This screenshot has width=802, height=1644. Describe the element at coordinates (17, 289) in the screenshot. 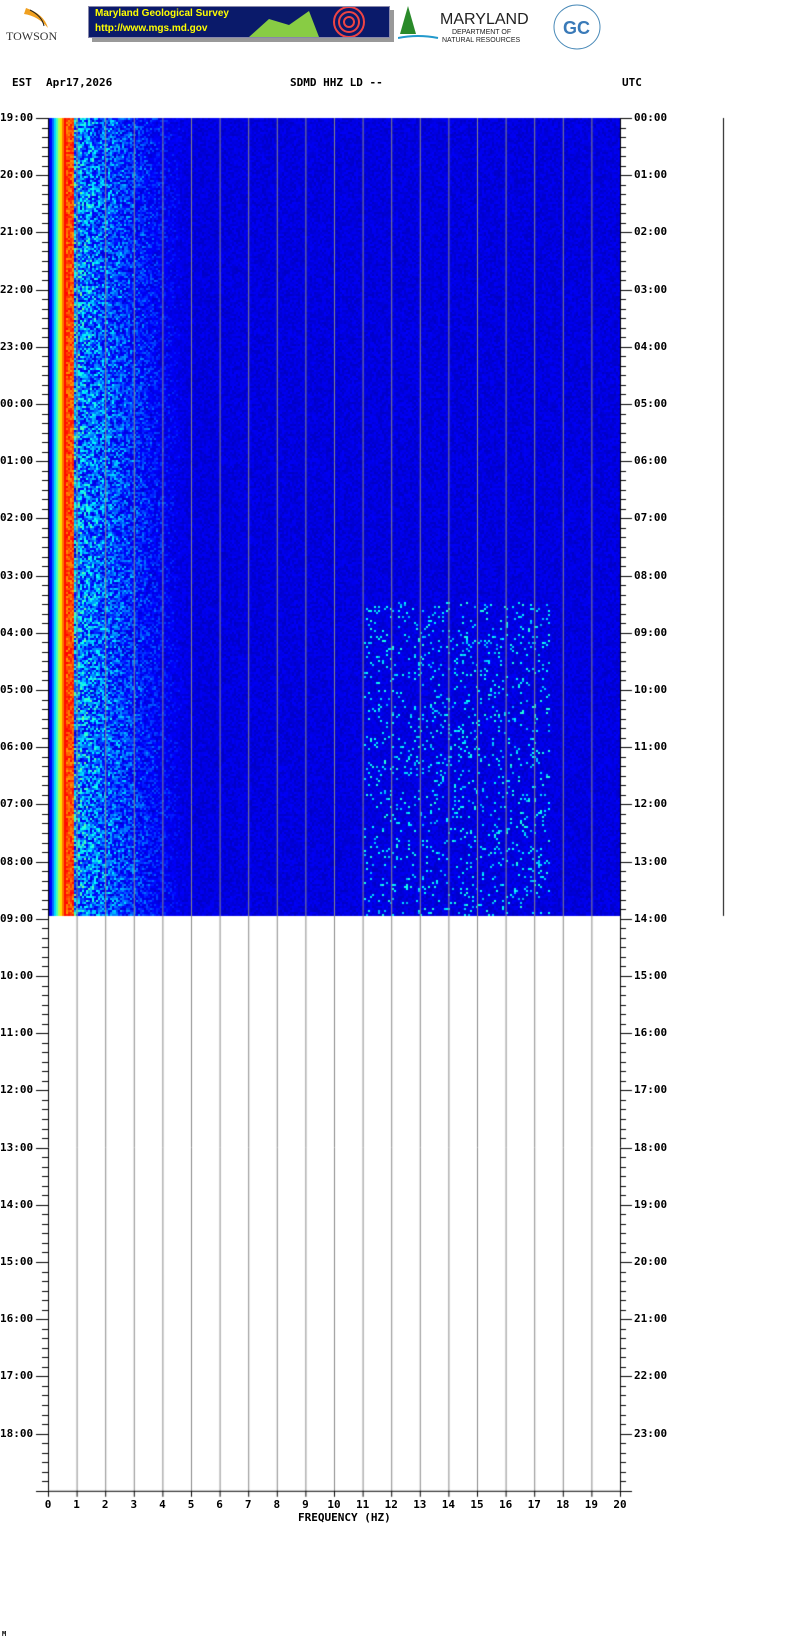

I see `left-y-tick-label: 22:00` at that location.